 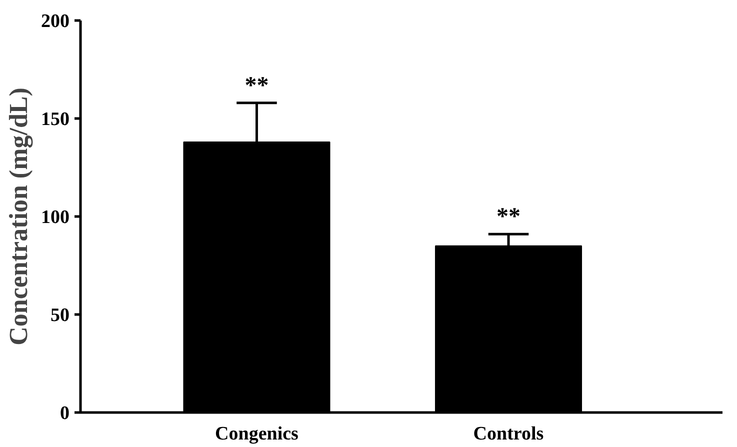 I want to click on y-tick-label: 100, so click(x=55, y=217).